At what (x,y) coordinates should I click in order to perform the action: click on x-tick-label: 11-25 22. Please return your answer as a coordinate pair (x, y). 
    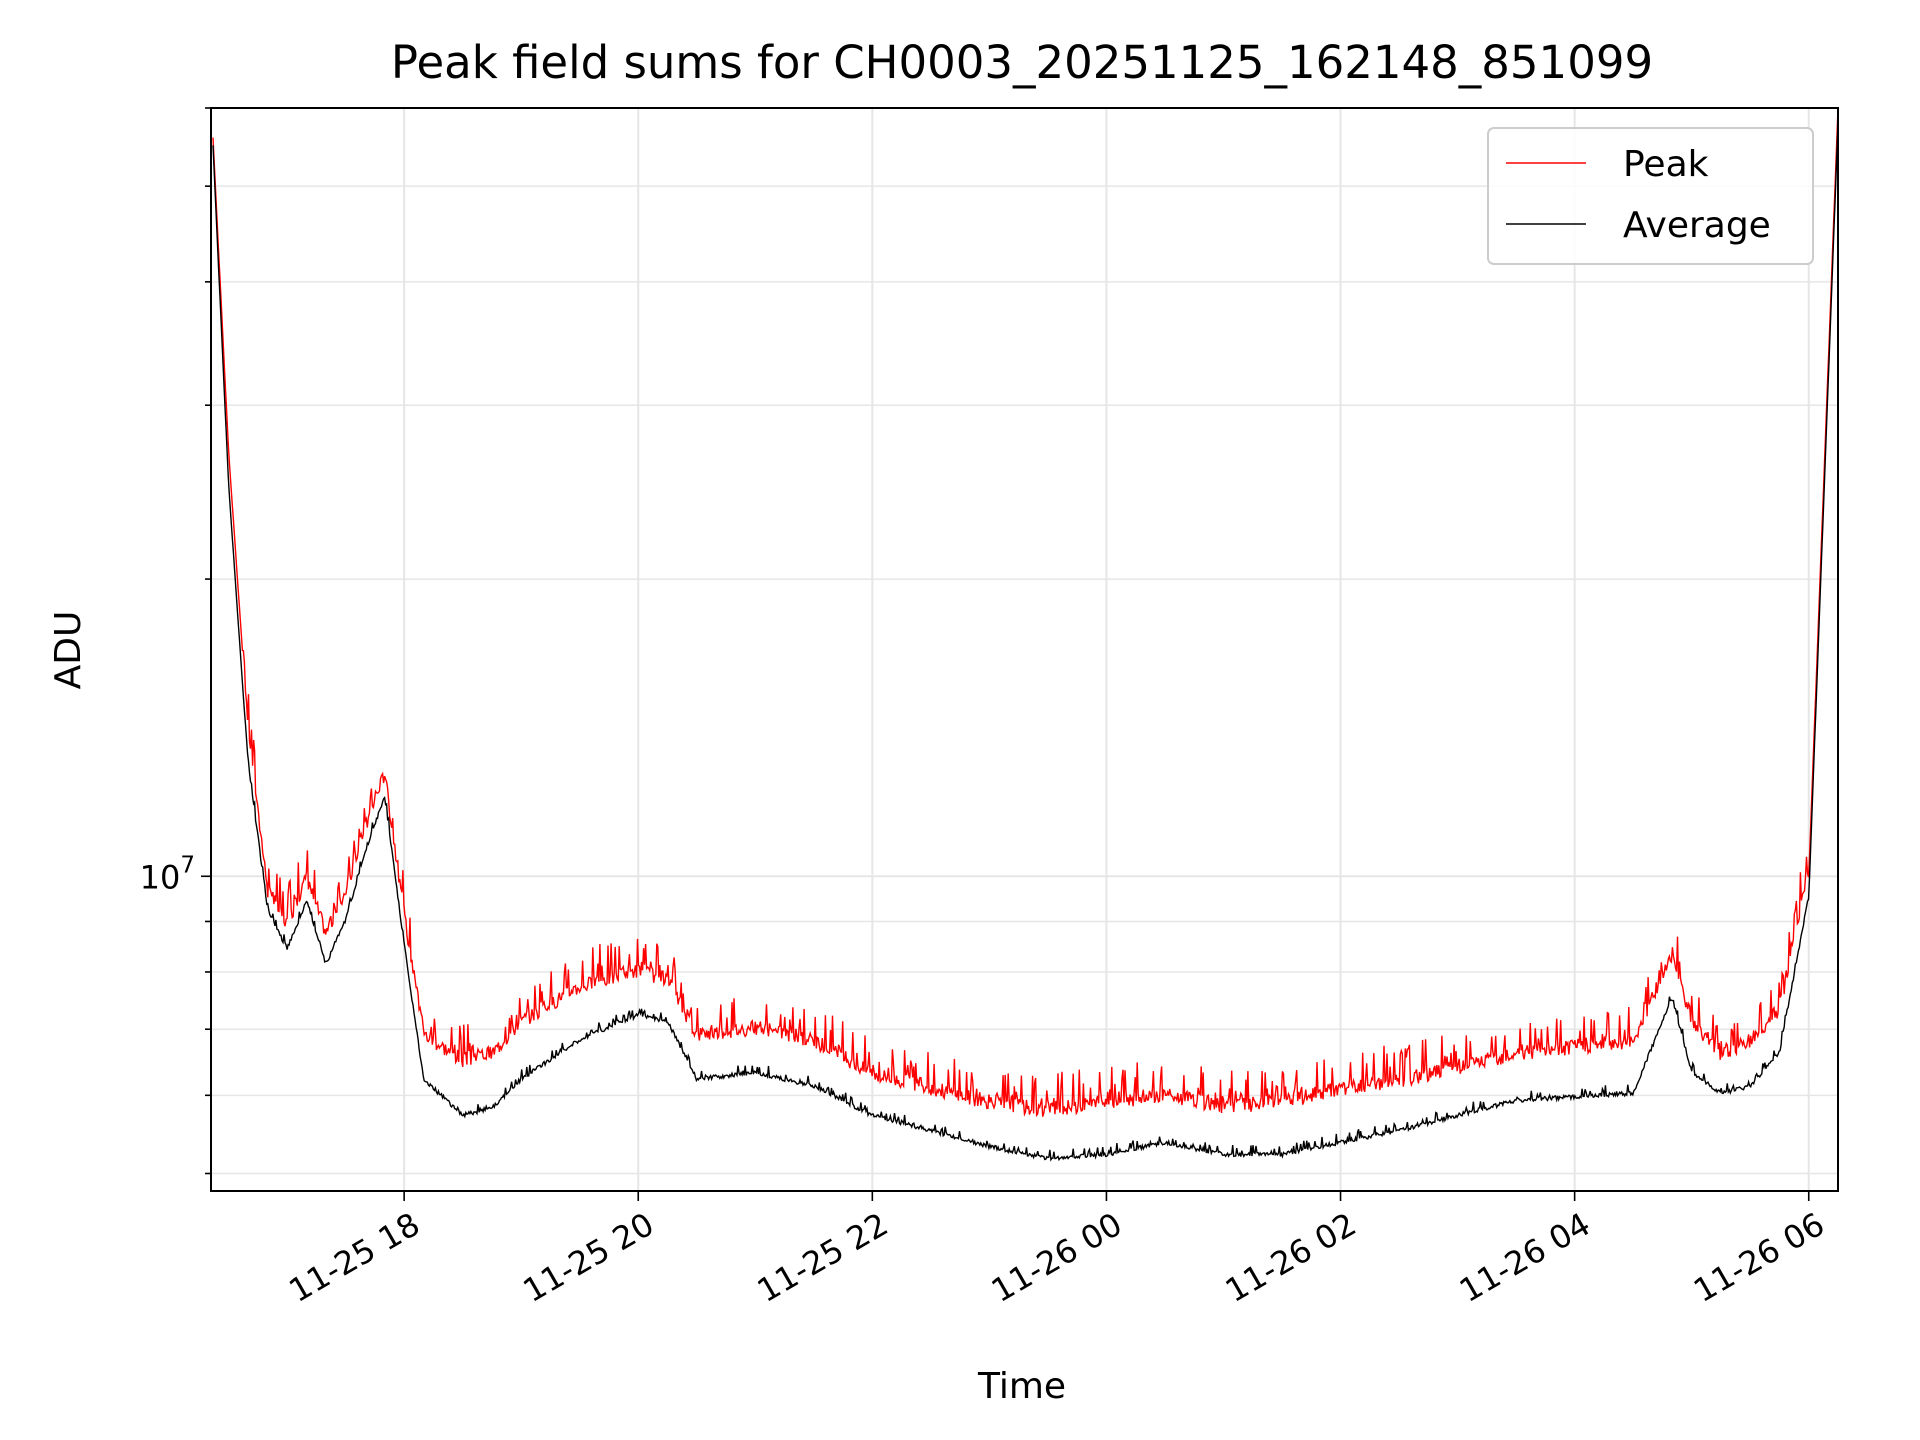
    Looking at the image, I should click on (823, 1257).